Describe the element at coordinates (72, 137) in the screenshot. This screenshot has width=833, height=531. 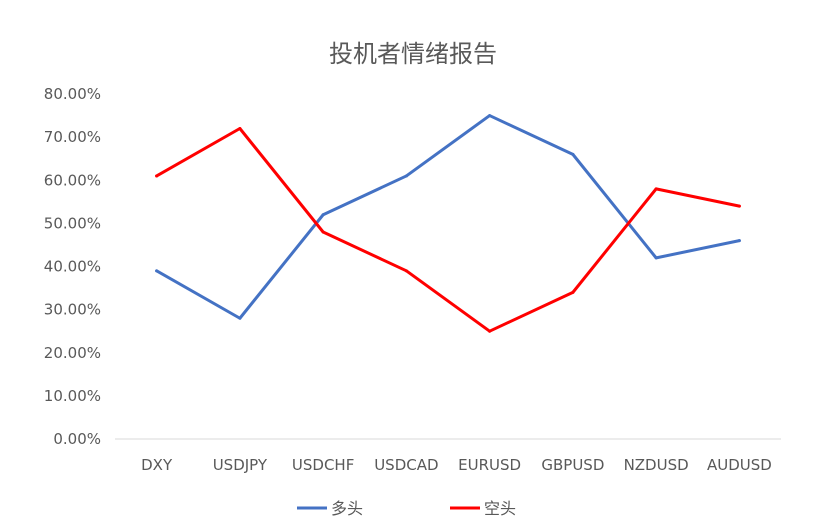
I see `y-tick-label: 70.00%` at that location.